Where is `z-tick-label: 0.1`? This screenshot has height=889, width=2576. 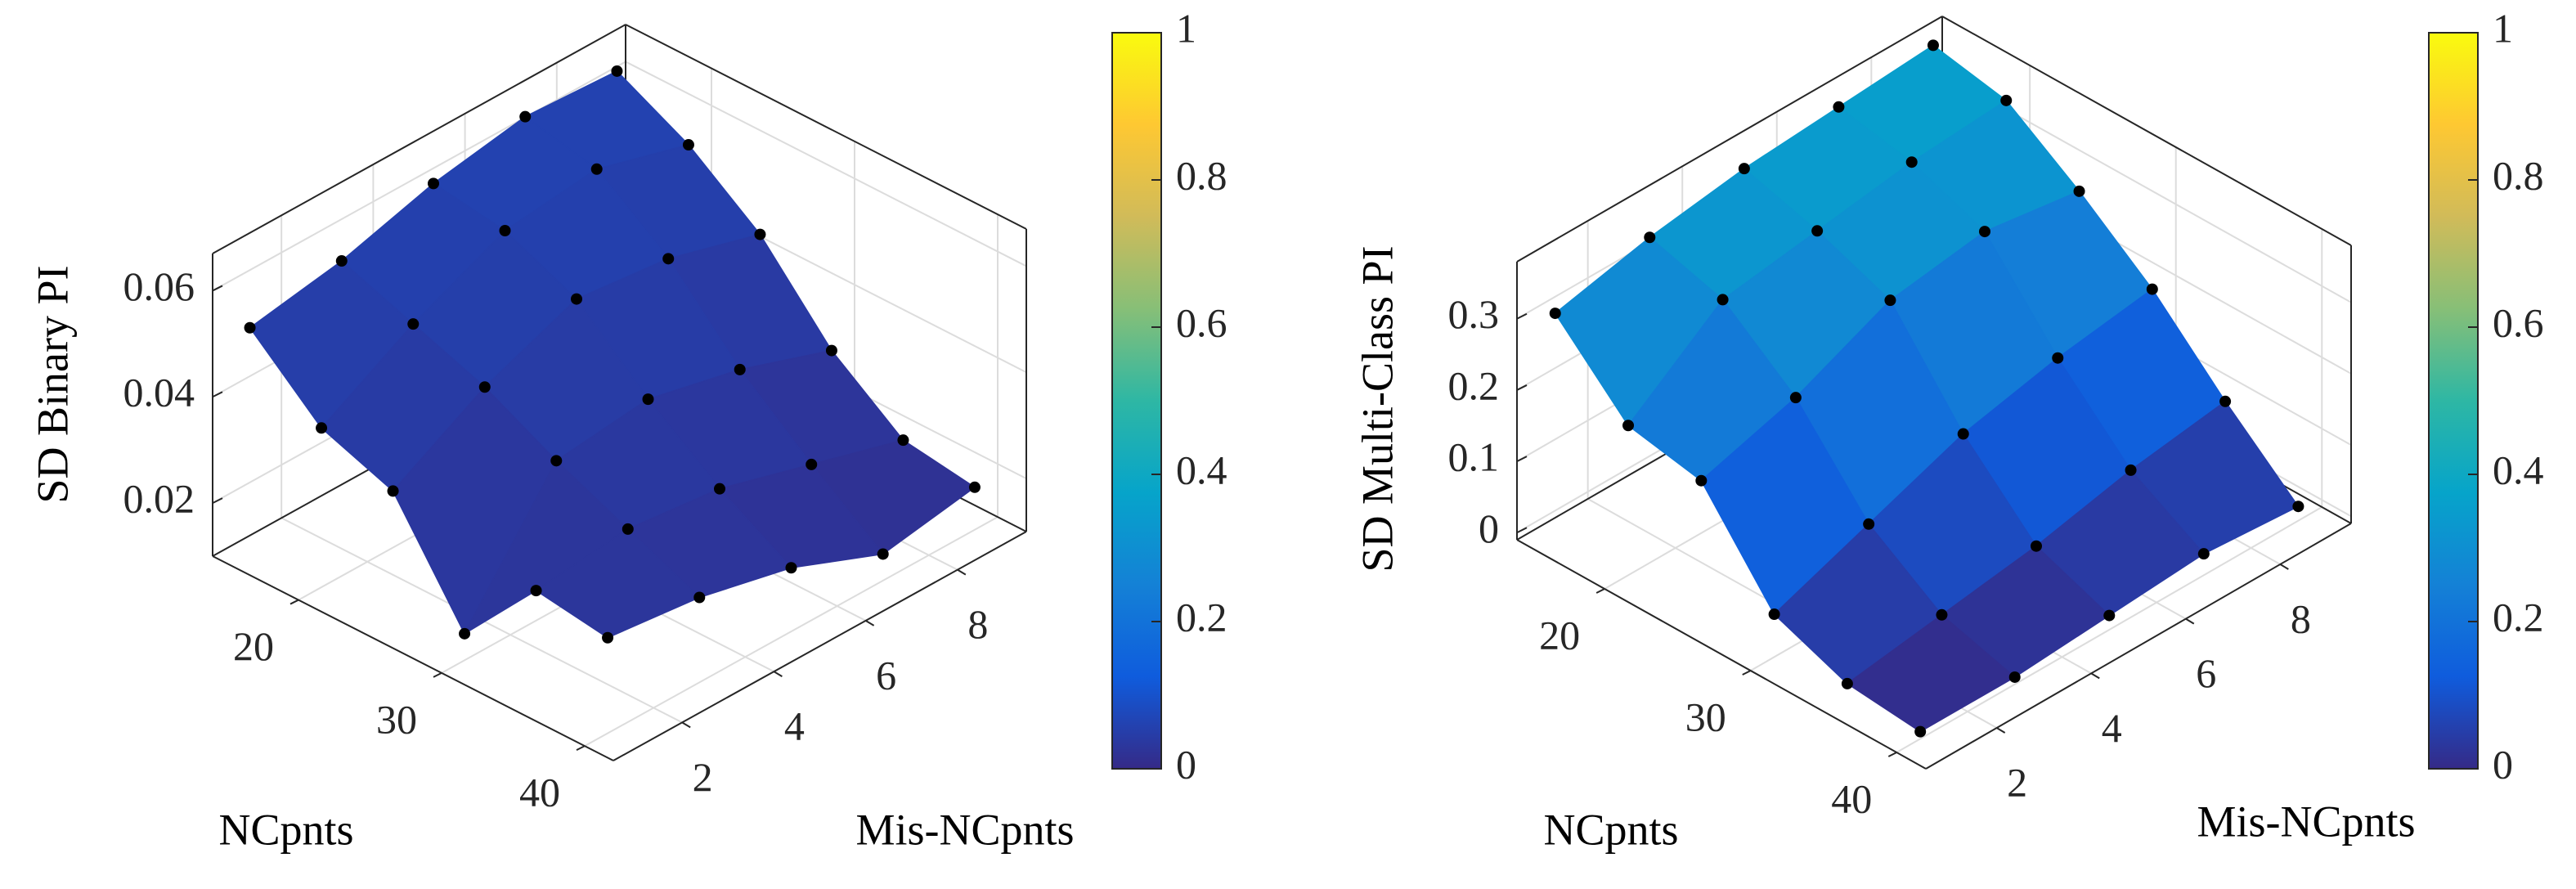
z-tick-label: 0.1 is located at coordinates (1474, 457).